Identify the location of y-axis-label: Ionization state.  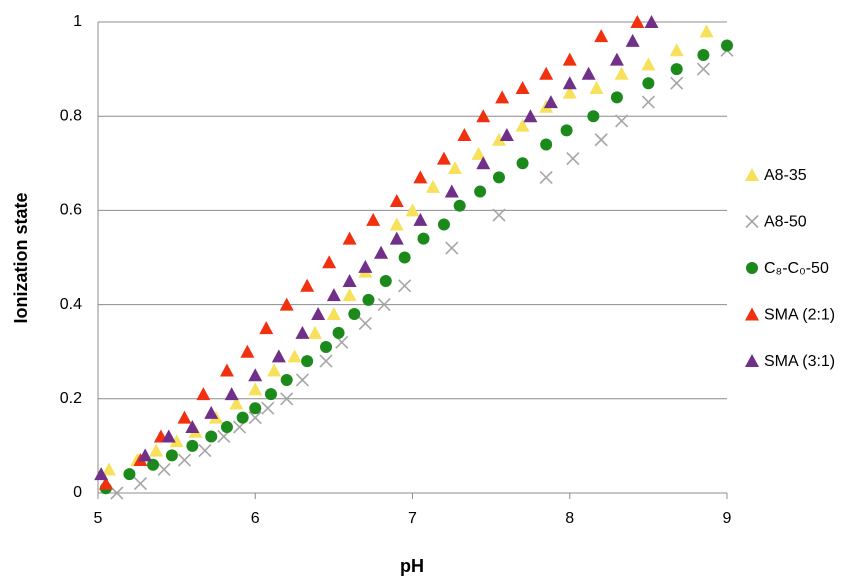
(21, 257).